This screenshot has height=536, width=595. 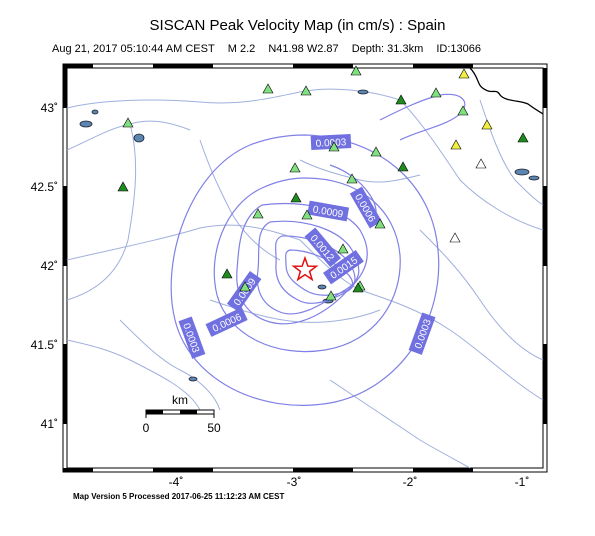 What do you see at coordinates (458, 49) in the screenshot?
I see `event-id: ID:13066` at bounding box center [458, 49].